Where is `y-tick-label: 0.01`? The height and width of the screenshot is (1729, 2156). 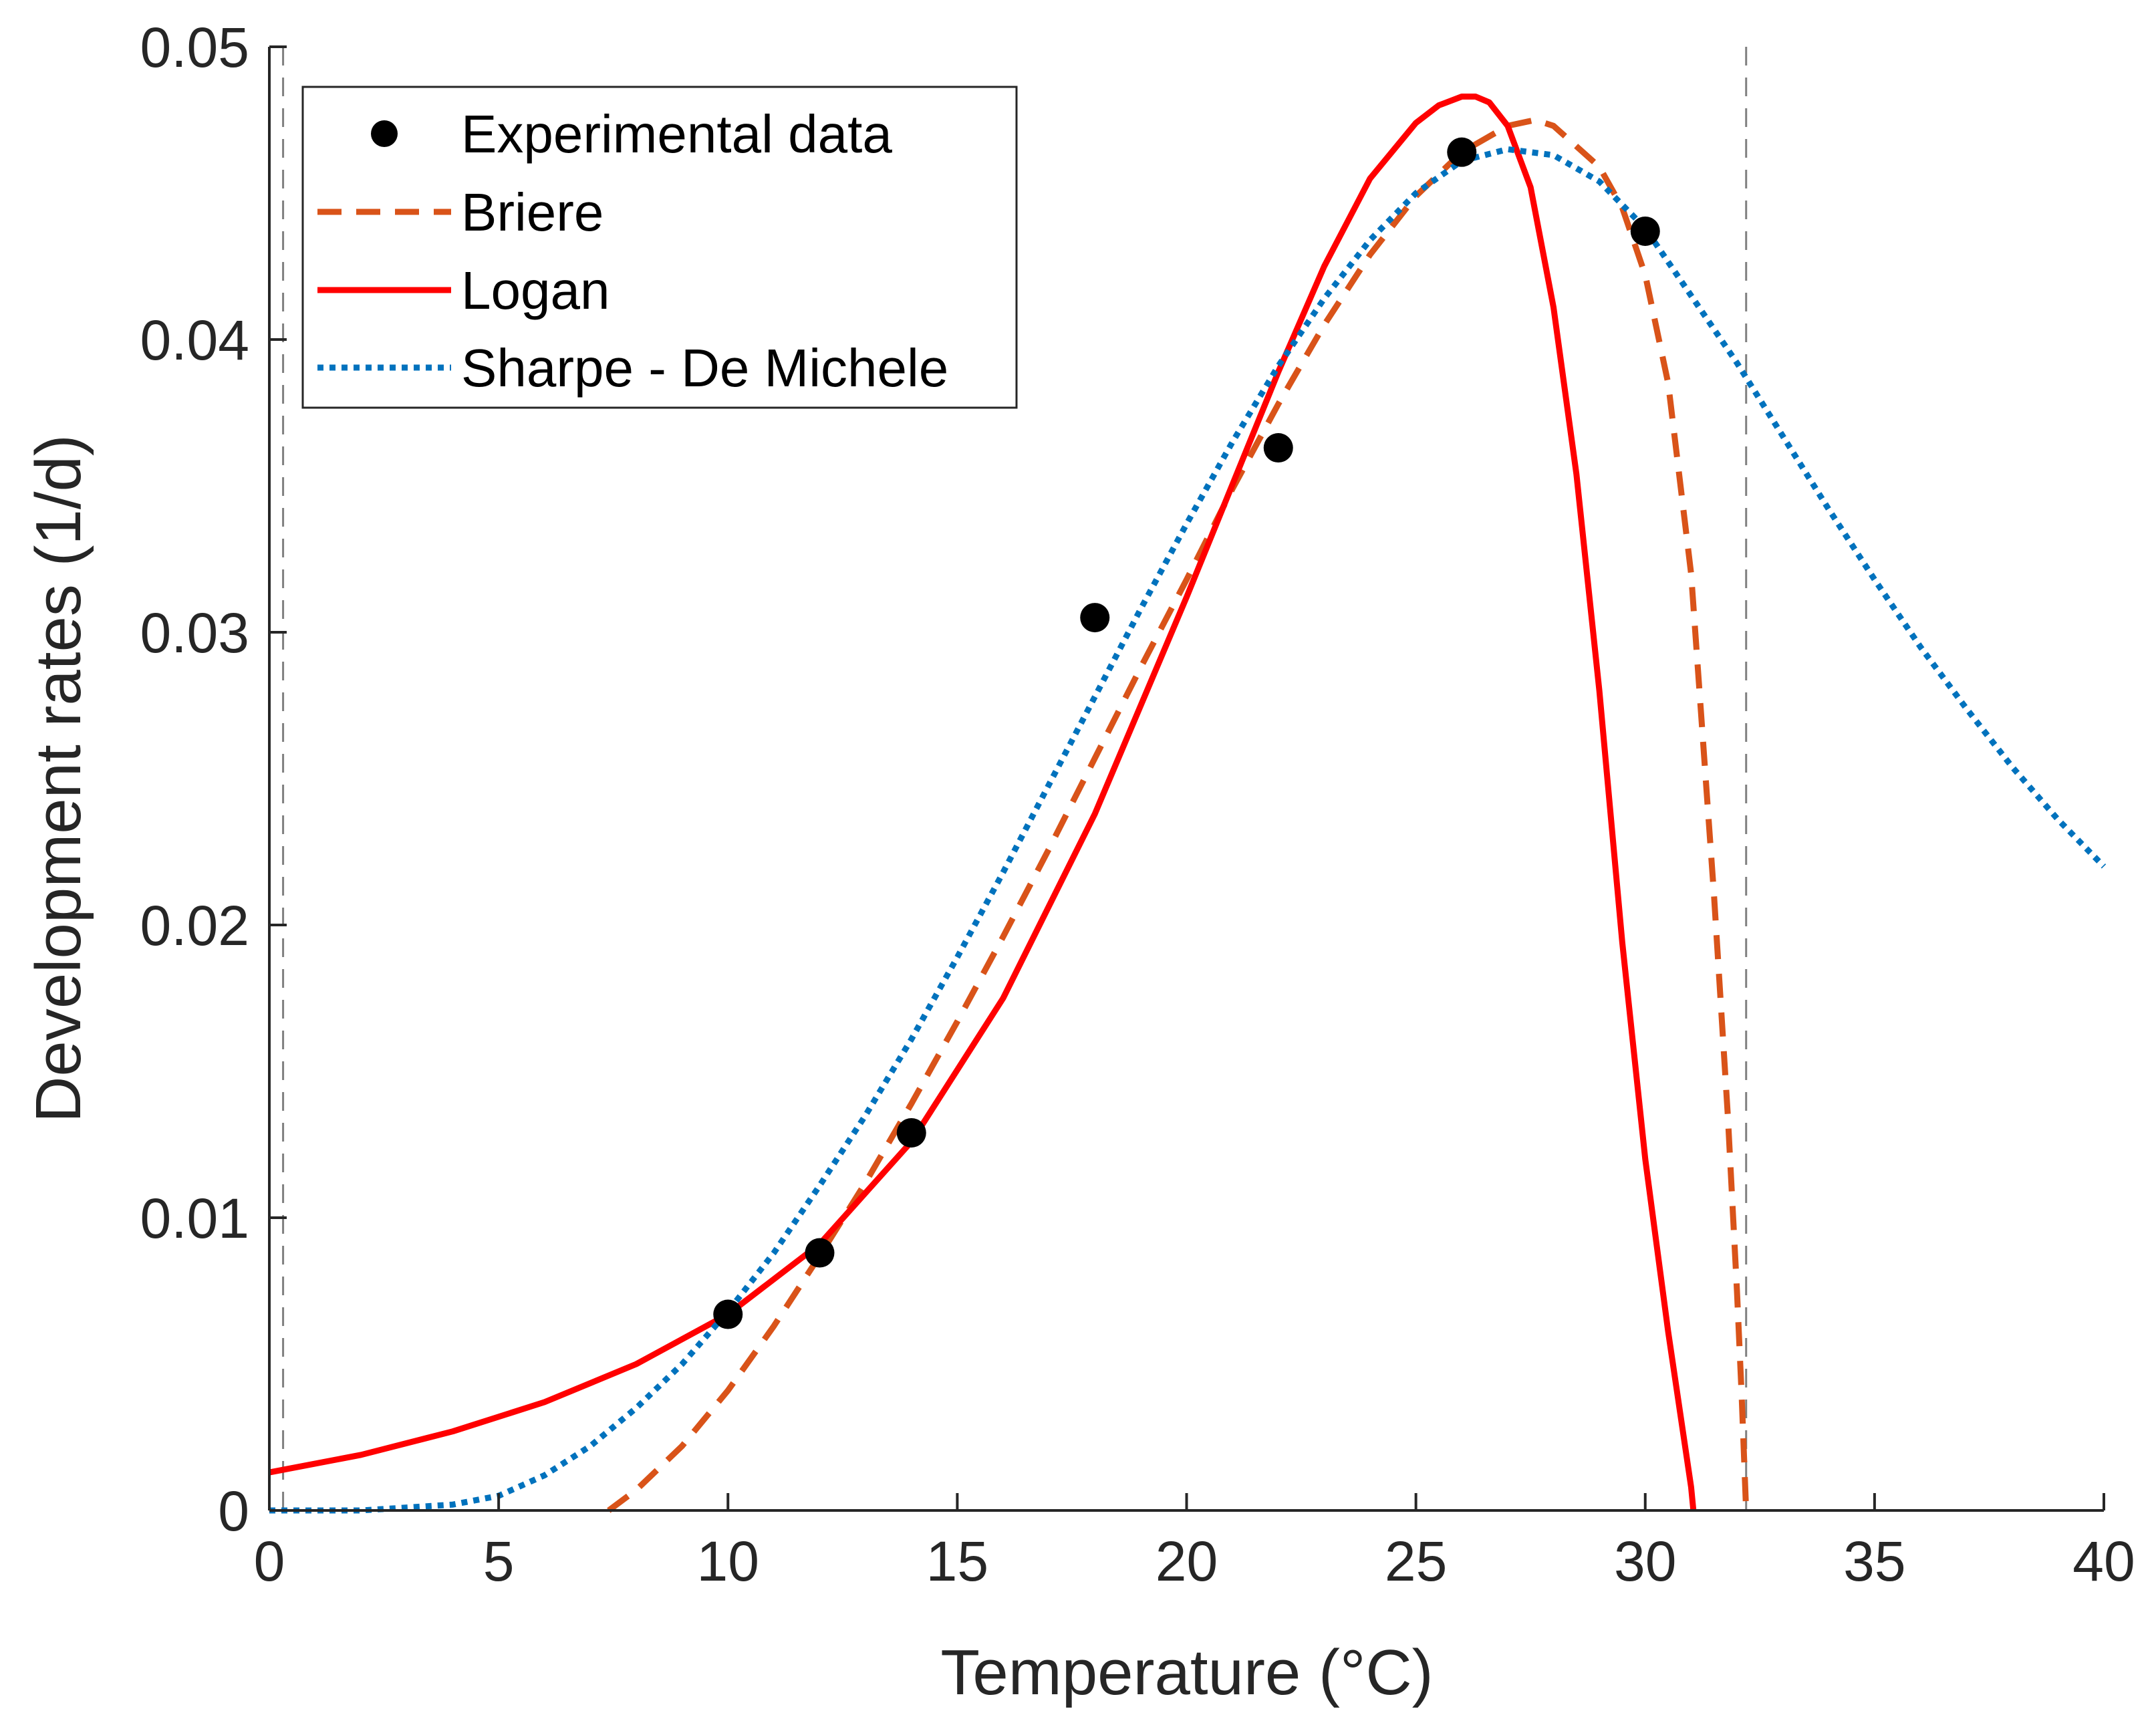 y-tick-label: 0.01 is located at coordinates (195, 1218).